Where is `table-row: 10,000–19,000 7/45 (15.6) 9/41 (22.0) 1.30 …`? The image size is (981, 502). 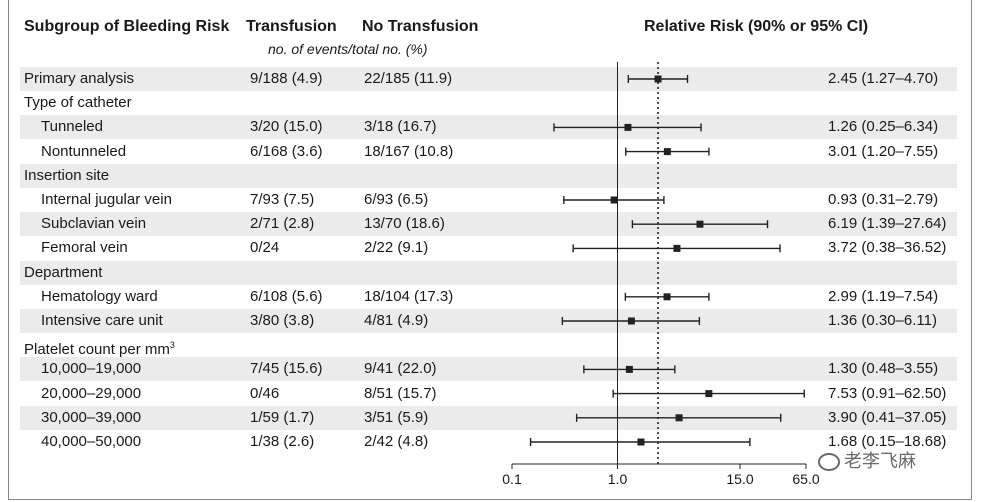 table-row: 10,000–19,000 7/45 (15.6) 9/41 (22.0) 1.30 … is located at coordinates (488, 369).